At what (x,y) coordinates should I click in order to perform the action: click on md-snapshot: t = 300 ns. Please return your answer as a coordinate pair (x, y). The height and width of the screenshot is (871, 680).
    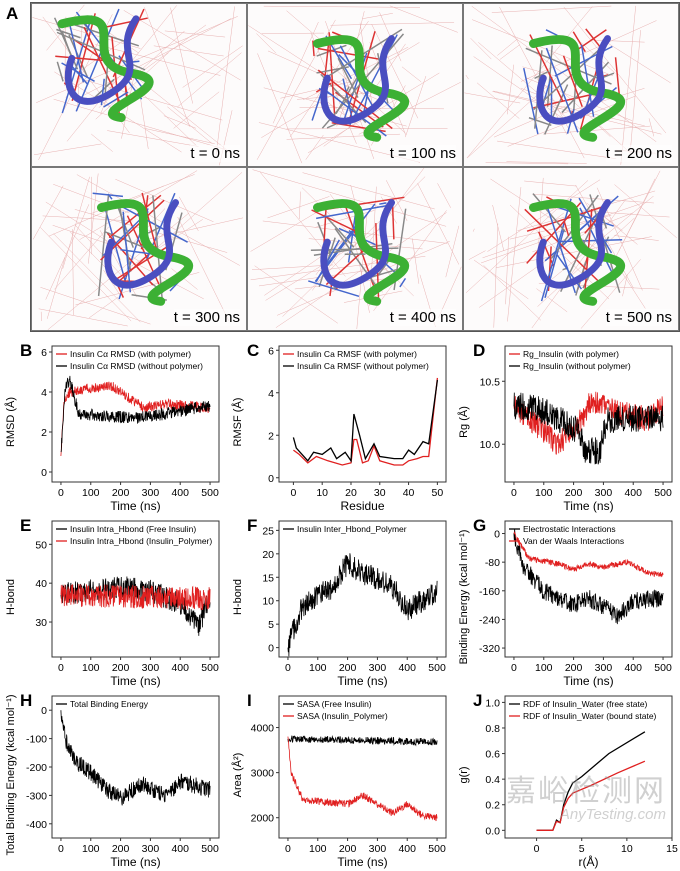
    Looking at the image, I should click on (139, 249).